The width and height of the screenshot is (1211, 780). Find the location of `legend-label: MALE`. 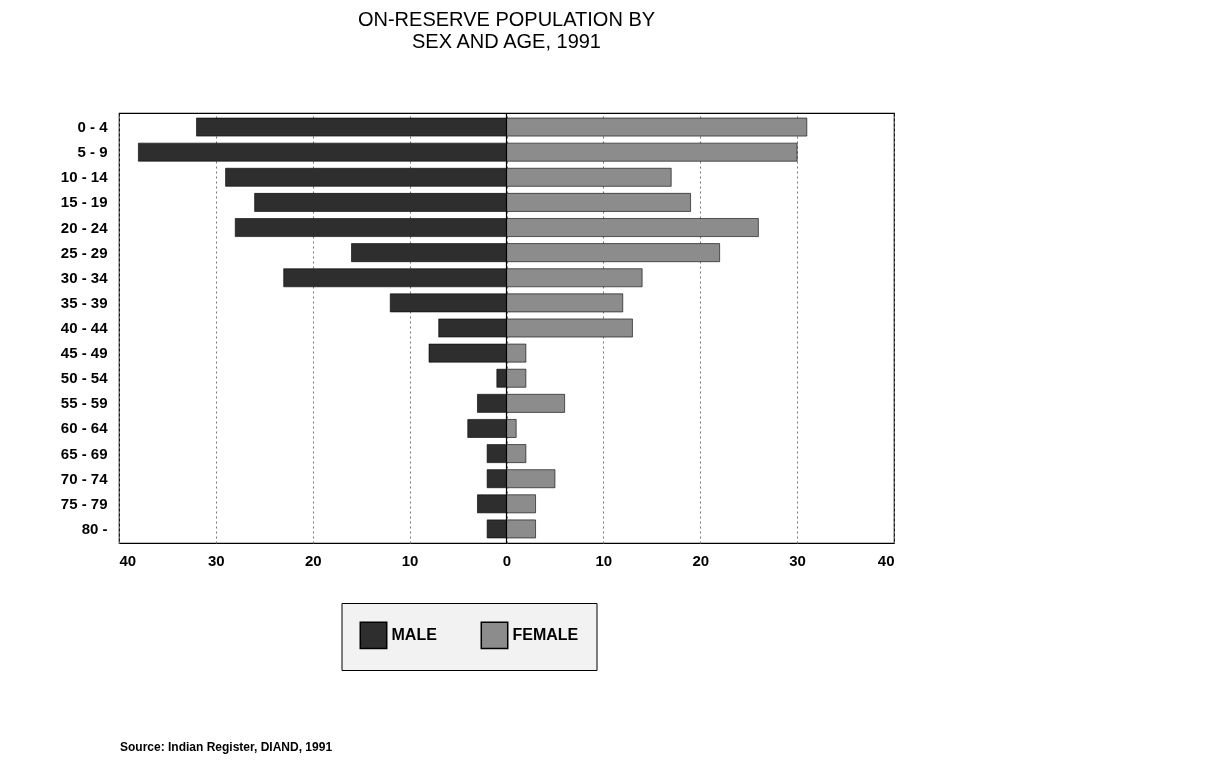

legend-label: MALE is located at coordinates (414, 635).